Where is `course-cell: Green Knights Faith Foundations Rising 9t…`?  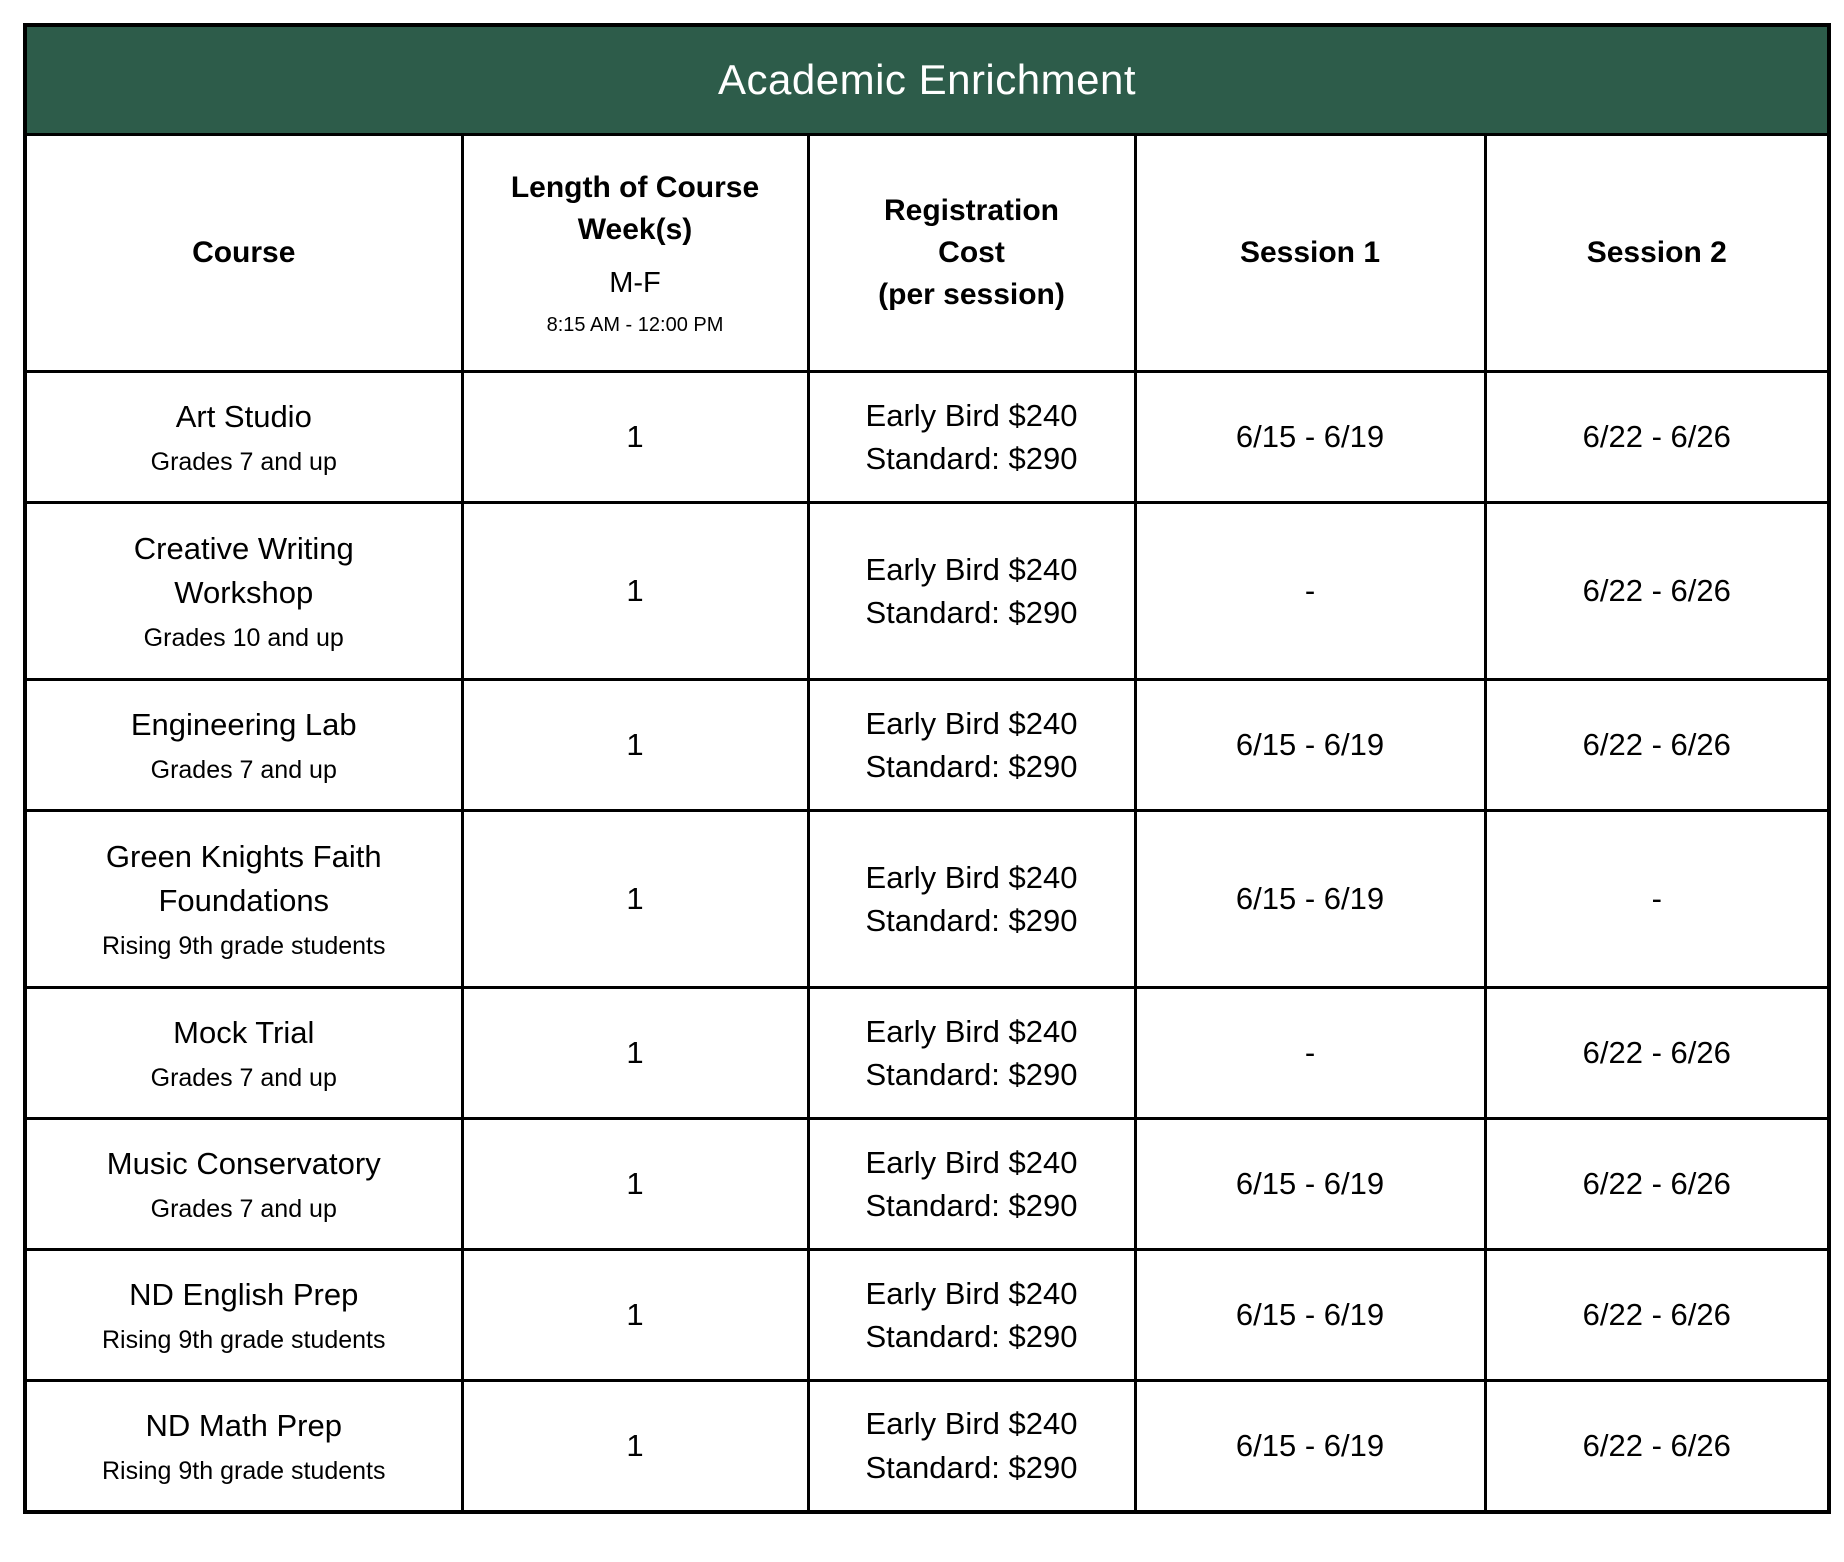
course-cell: Green Knights Faith Foundations Rising 9t… is located at coordinates (243, 899).